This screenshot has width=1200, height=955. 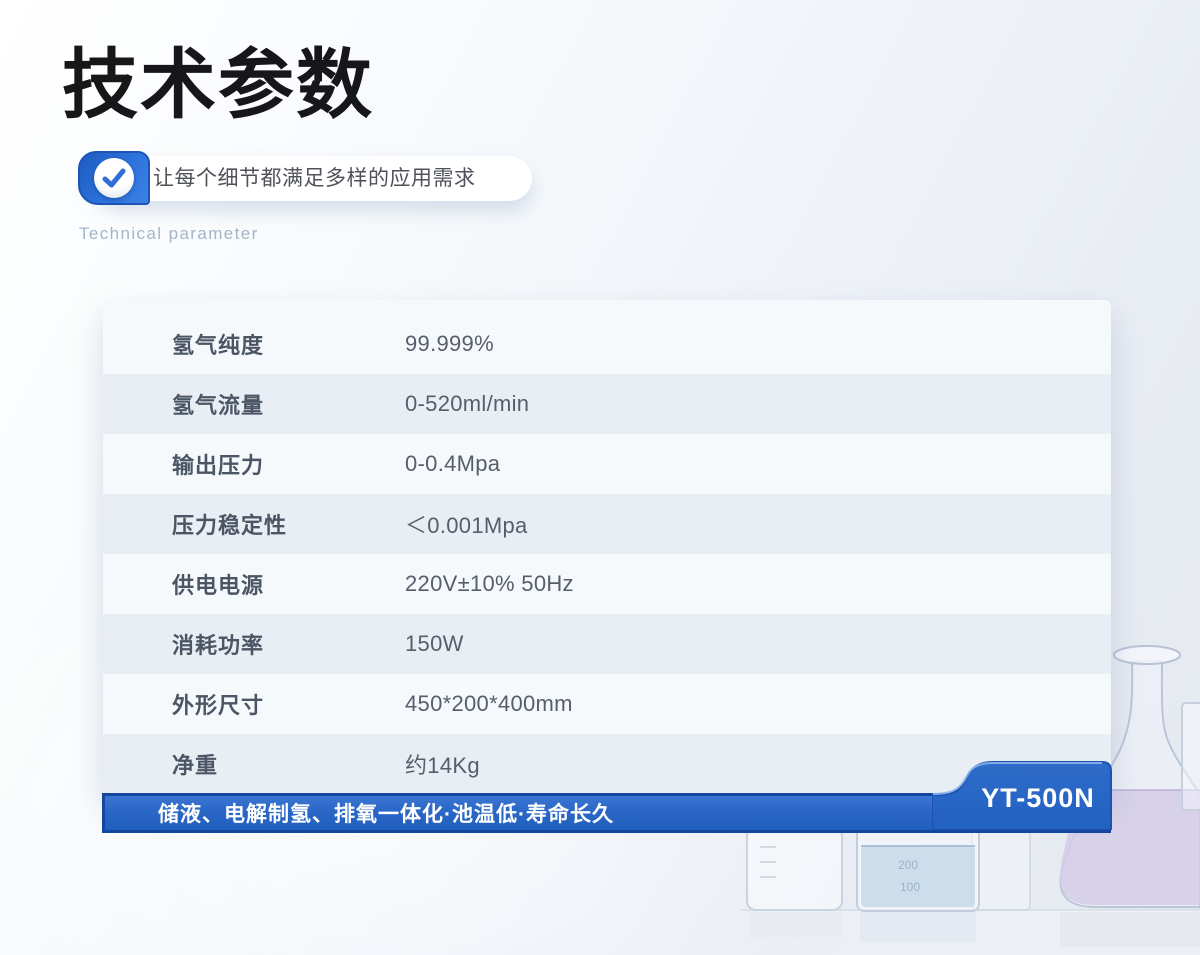 I want to click on spec-value: 99.999%, so click(x=449, y=343).